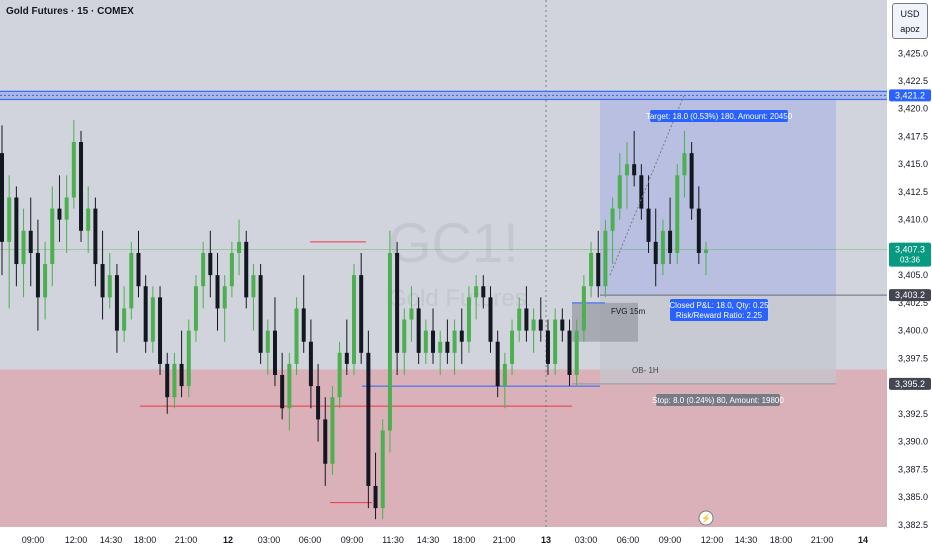 This screenshot has height=550, width=932. What do you see at coordinates (718, 400) in the screenshot?
I see `stop-label-box` at bounding box center [718, 400].